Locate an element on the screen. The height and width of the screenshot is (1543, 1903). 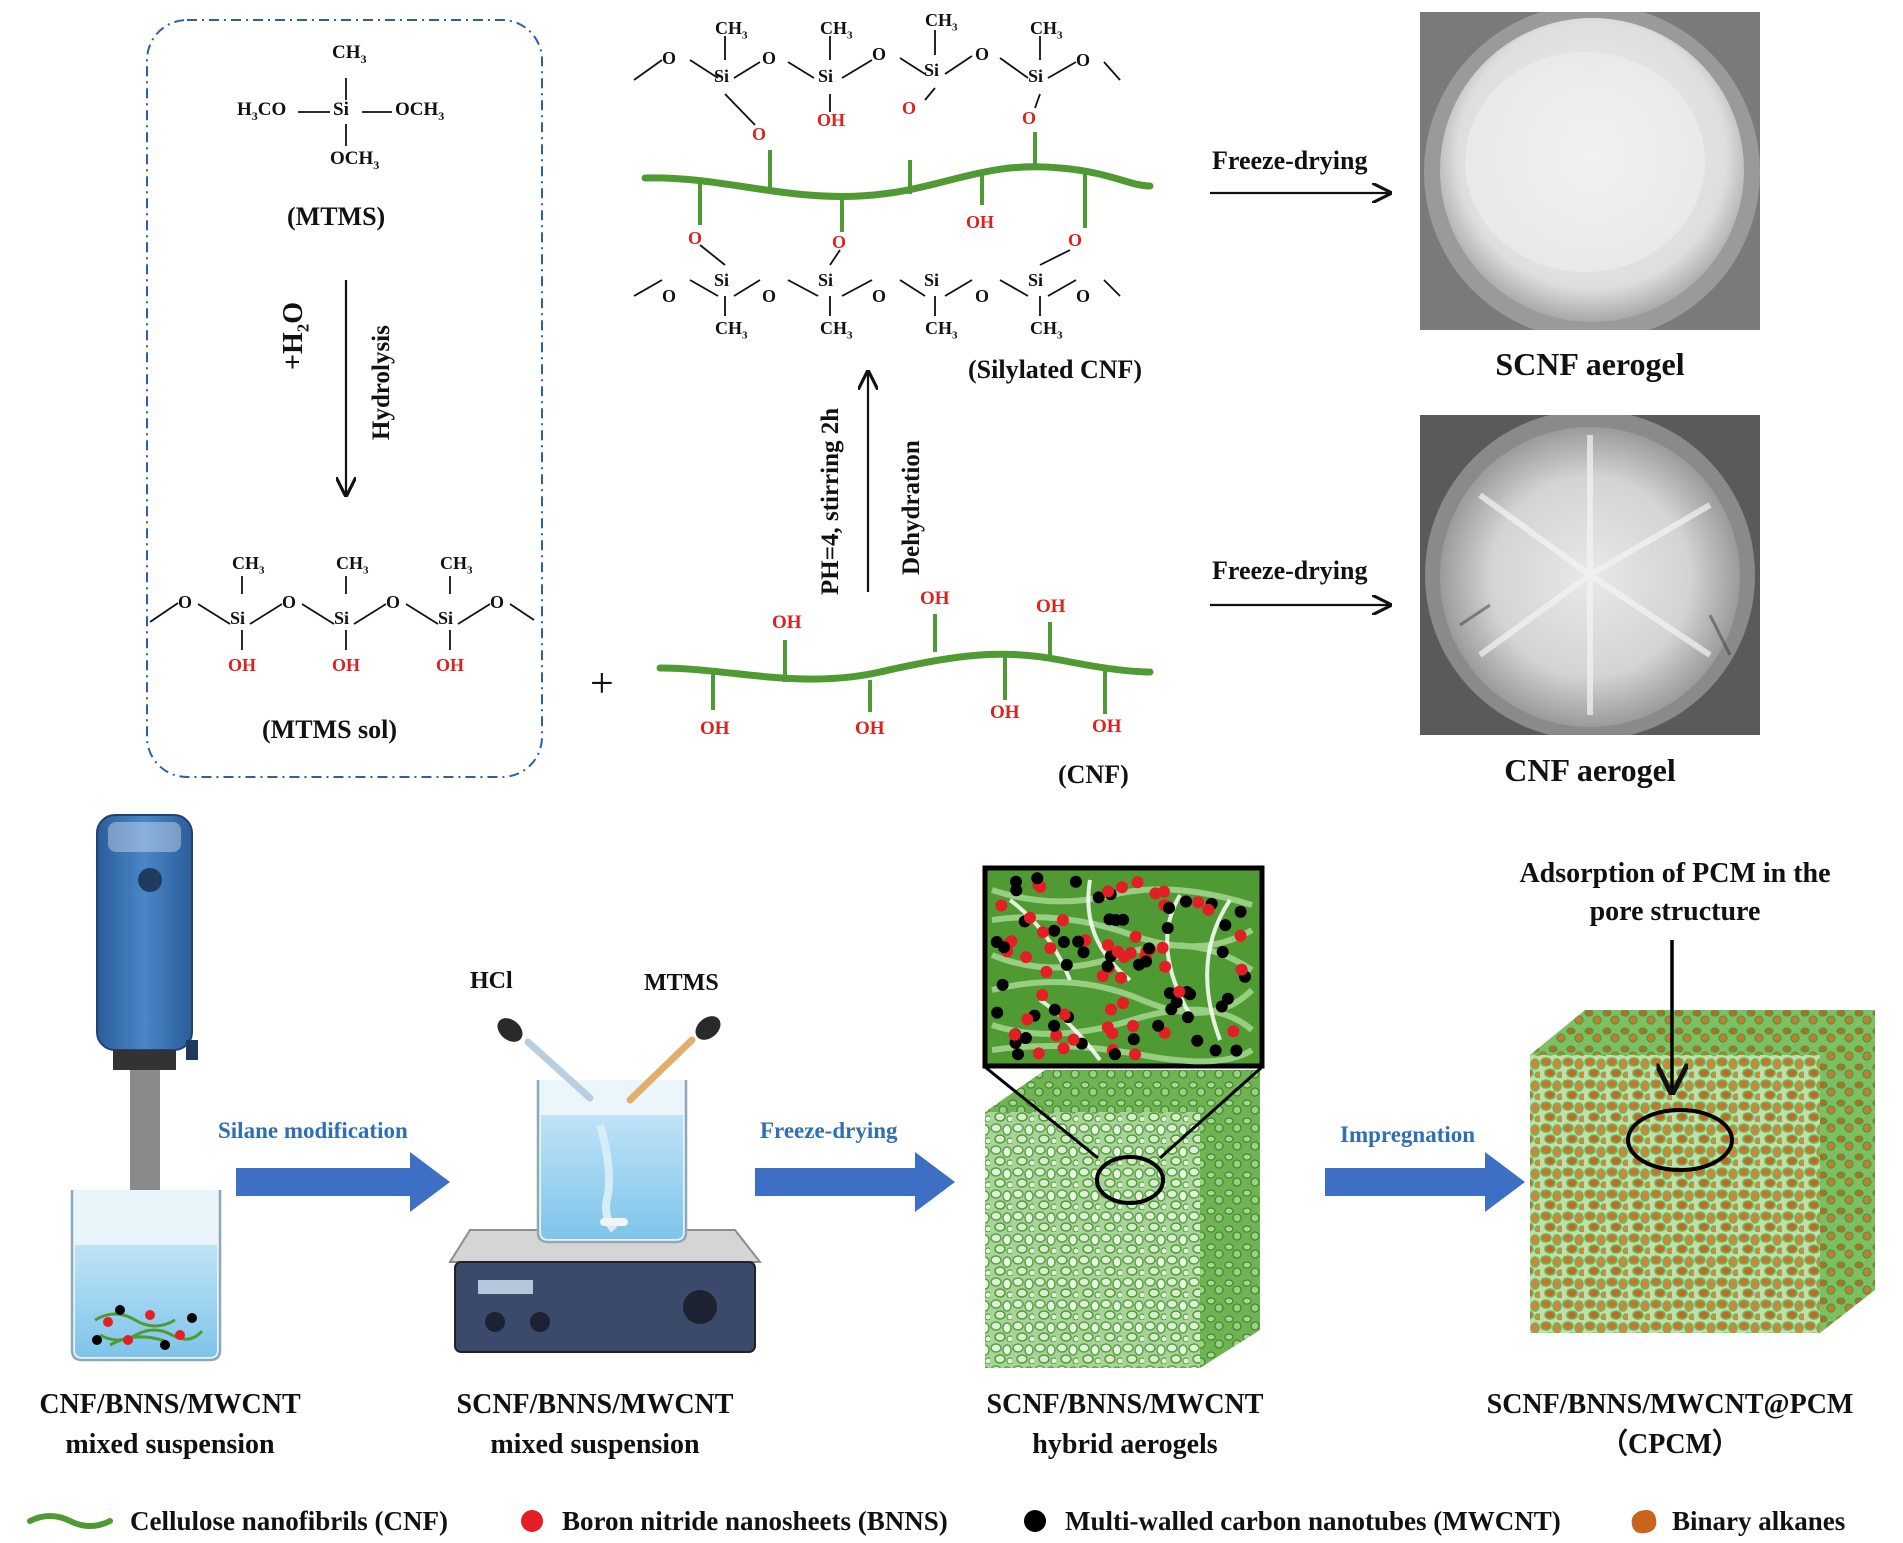
sol-si-1: Si is located at coordinates (238, 618).